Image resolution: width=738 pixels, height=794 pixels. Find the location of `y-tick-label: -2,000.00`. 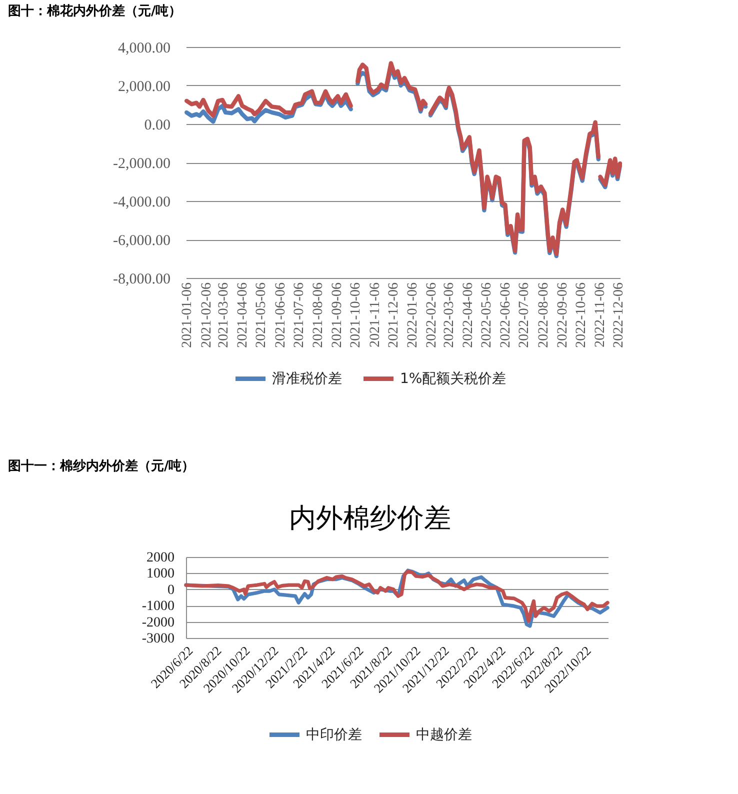

y-tick-label: -2,000.00 is located at coordinates (141, 164).